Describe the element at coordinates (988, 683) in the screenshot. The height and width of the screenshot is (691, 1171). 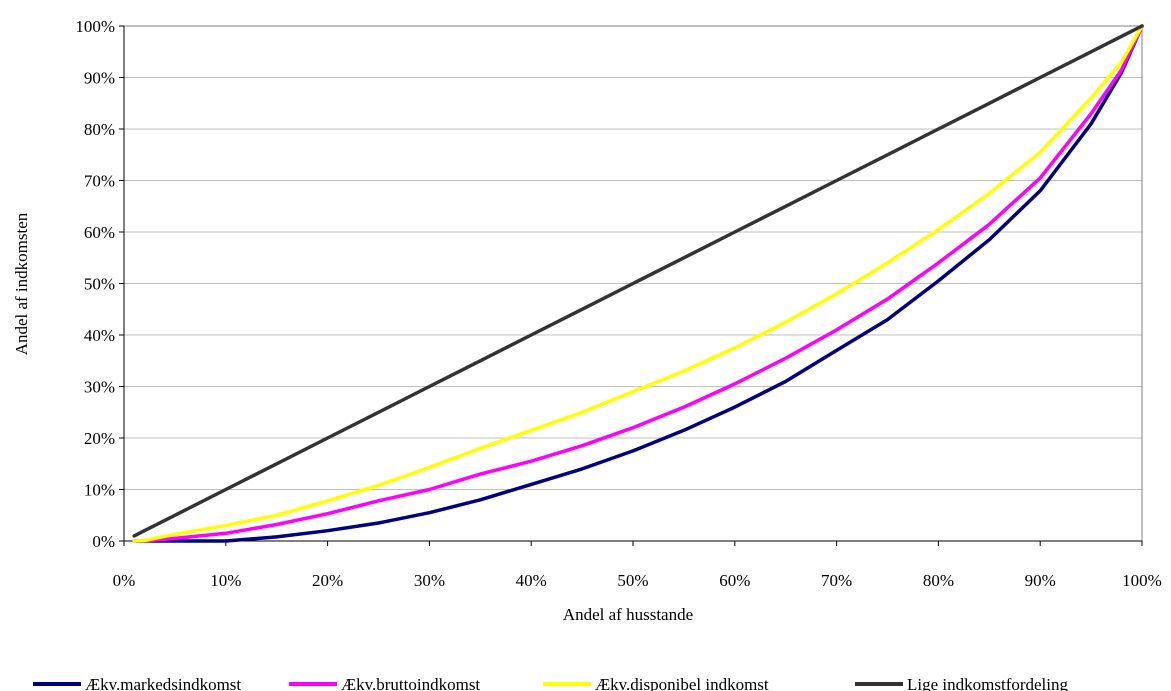
I see `legend-label-4: Lige indkomstfordeling` at that location.